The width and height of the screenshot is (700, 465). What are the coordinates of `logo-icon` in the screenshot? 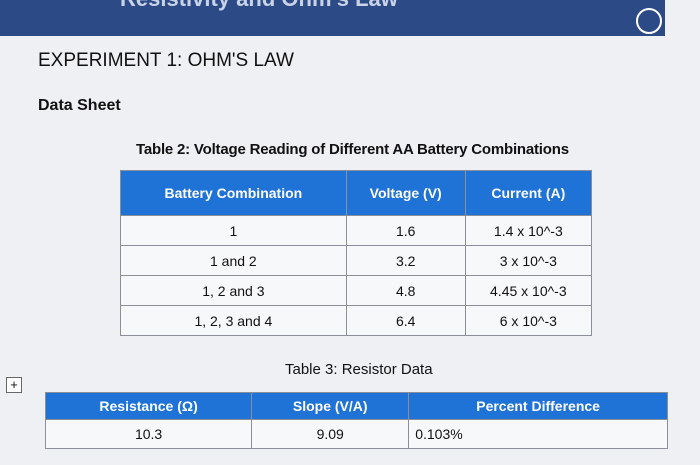 It's located at (649, 21).